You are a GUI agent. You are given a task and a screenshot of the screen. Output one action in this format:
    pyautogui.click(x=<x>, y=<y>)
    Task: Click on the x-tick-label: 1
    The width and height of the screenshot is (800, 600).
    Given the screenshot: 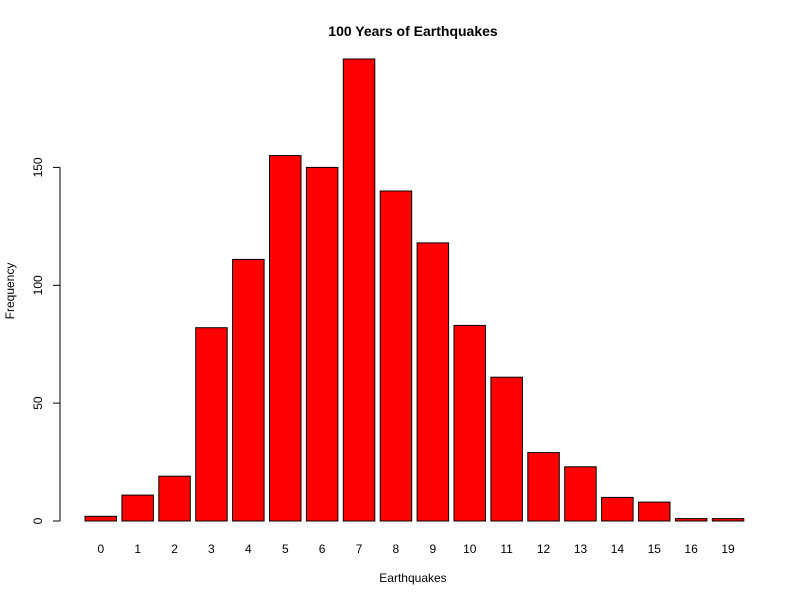 What is the action you would take?
    pyautogui.click(x=137, y=549)
    